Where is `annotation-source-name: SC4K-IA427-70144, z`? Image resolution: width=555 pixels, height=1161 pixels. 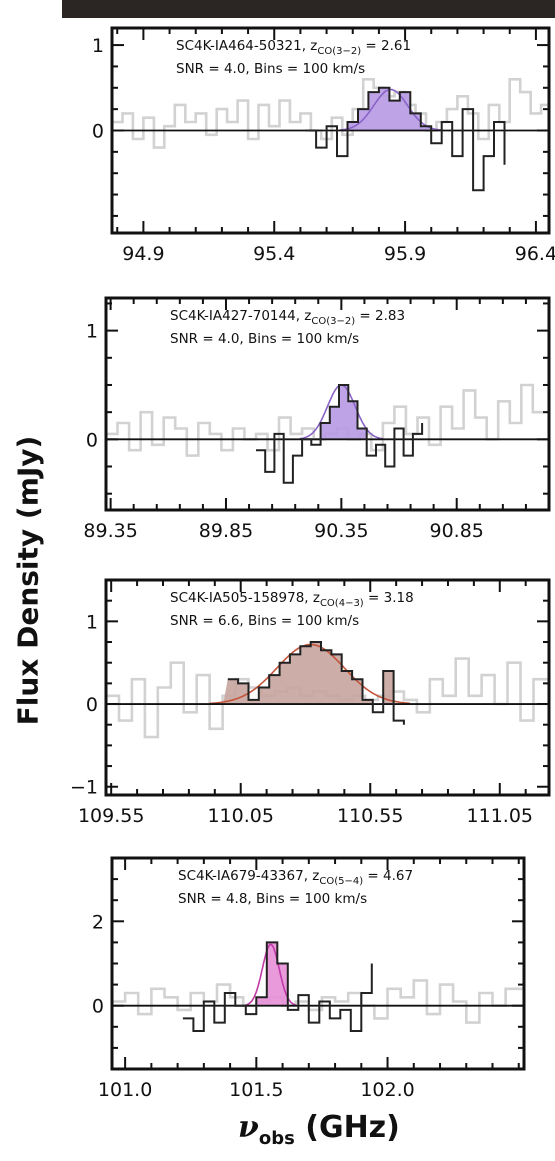 annotation-source-name: SC4K-IA427-70144, z is located at coordinates (240, 316).